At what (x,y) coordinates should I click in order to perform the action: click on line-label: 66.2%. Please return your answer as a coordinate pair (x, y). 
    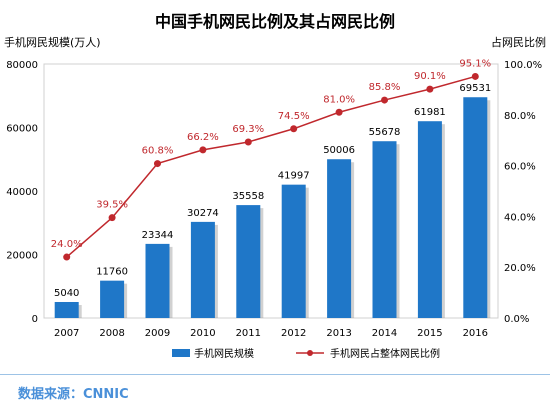
    Looking at the image, I should click on (203, 137).